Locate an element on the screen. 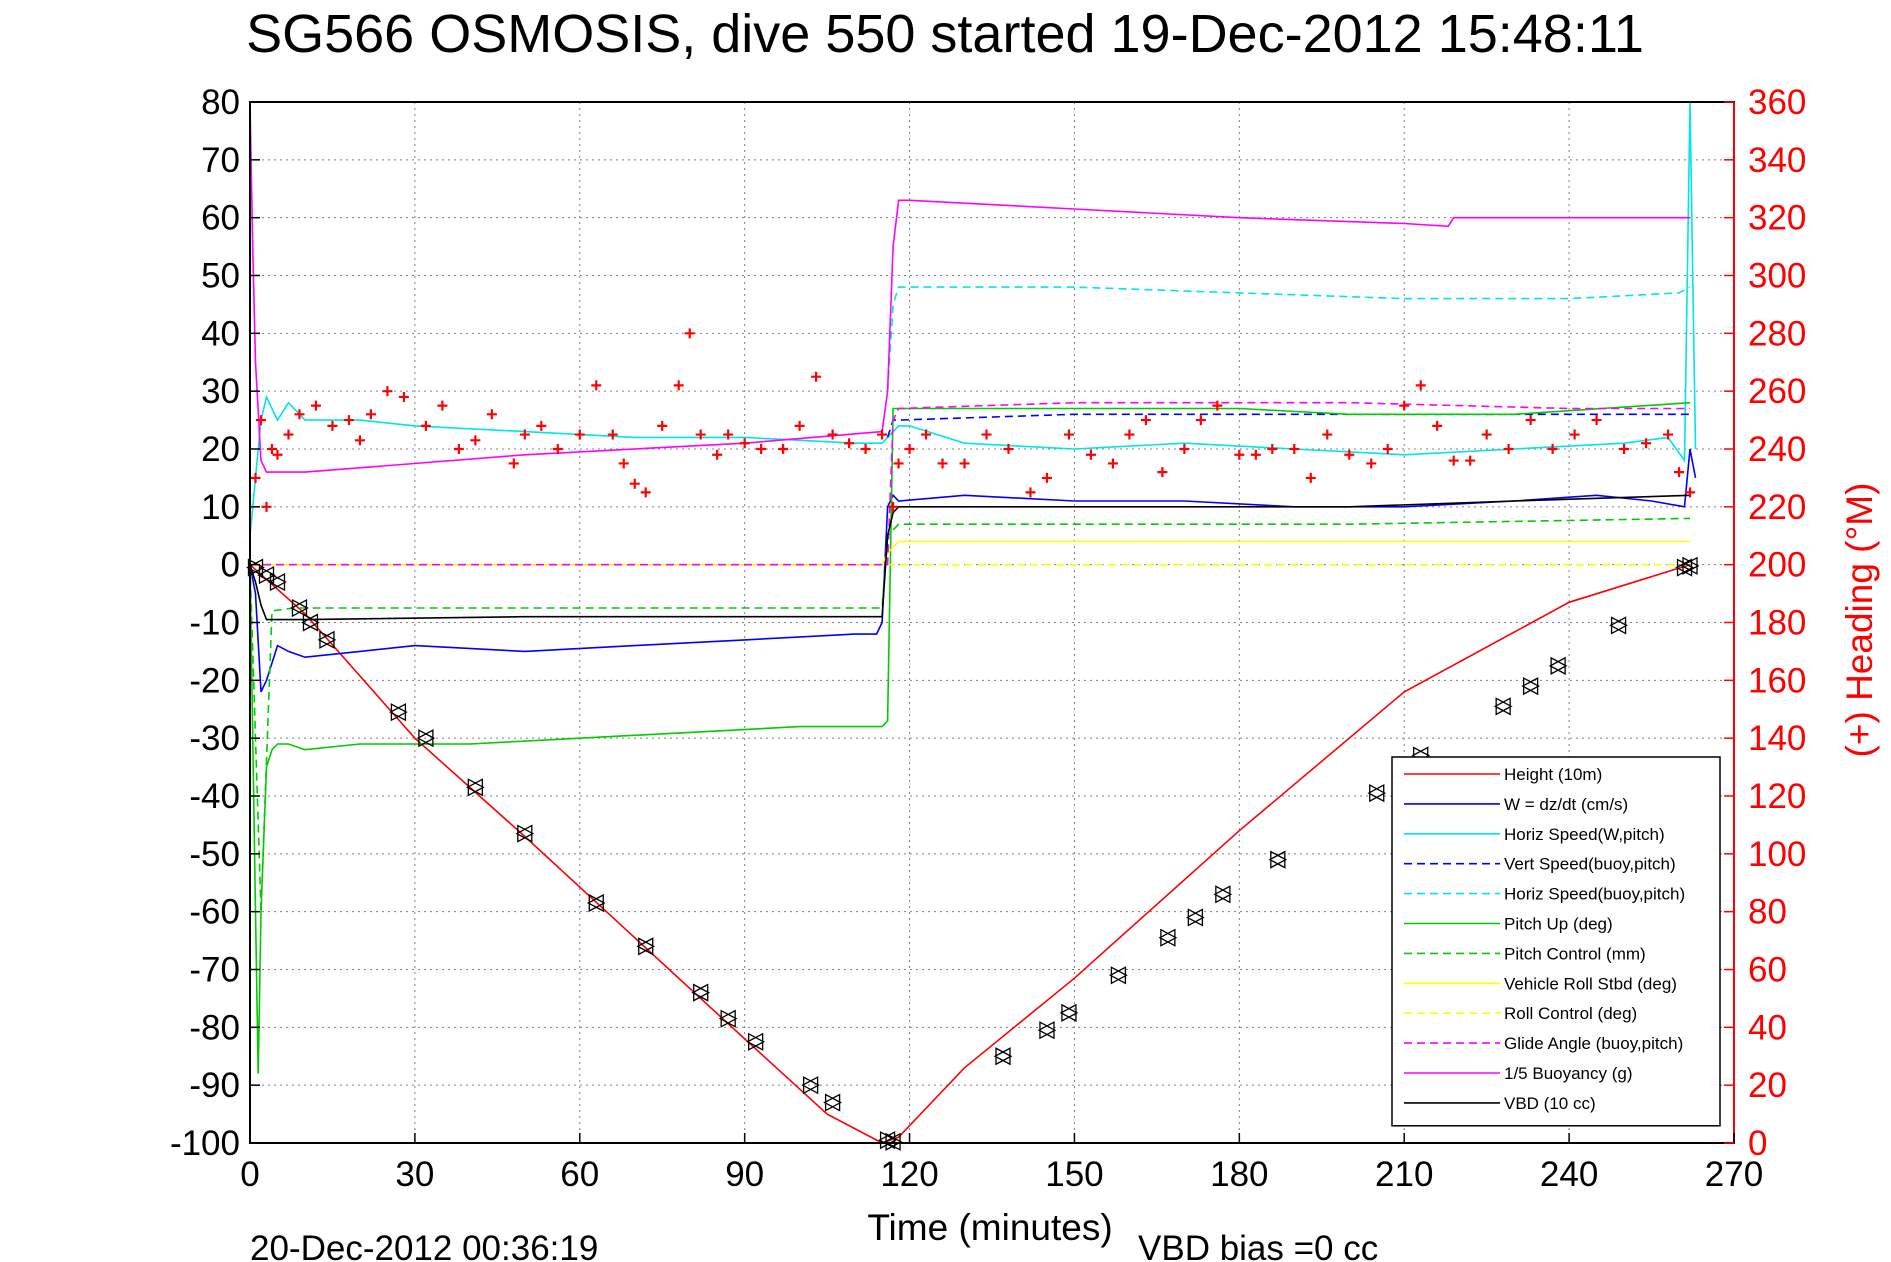 The height and width of the screenshot is (1262, 1891). y-tick-label: 0 is located at coordinates (230, 565).